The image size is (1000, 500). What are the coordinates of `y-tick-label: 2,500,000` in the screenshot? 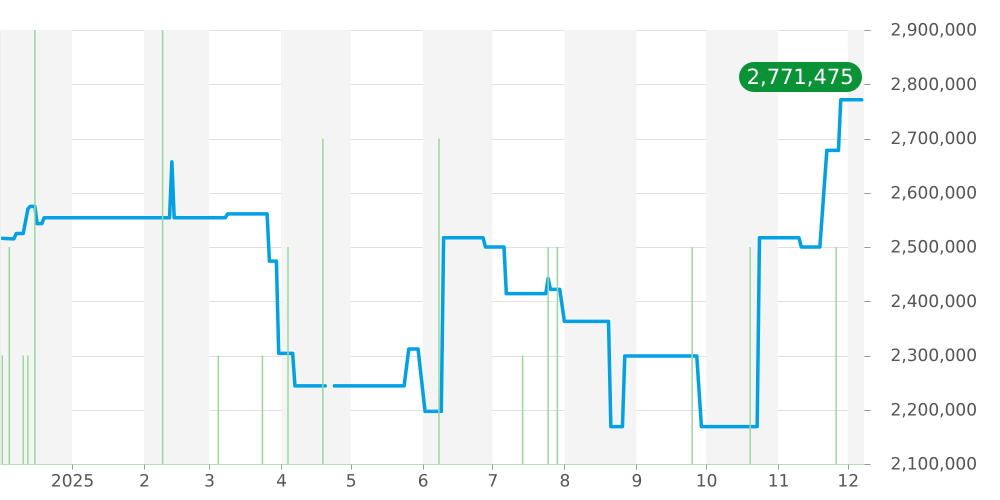 It's located at (934, 248).